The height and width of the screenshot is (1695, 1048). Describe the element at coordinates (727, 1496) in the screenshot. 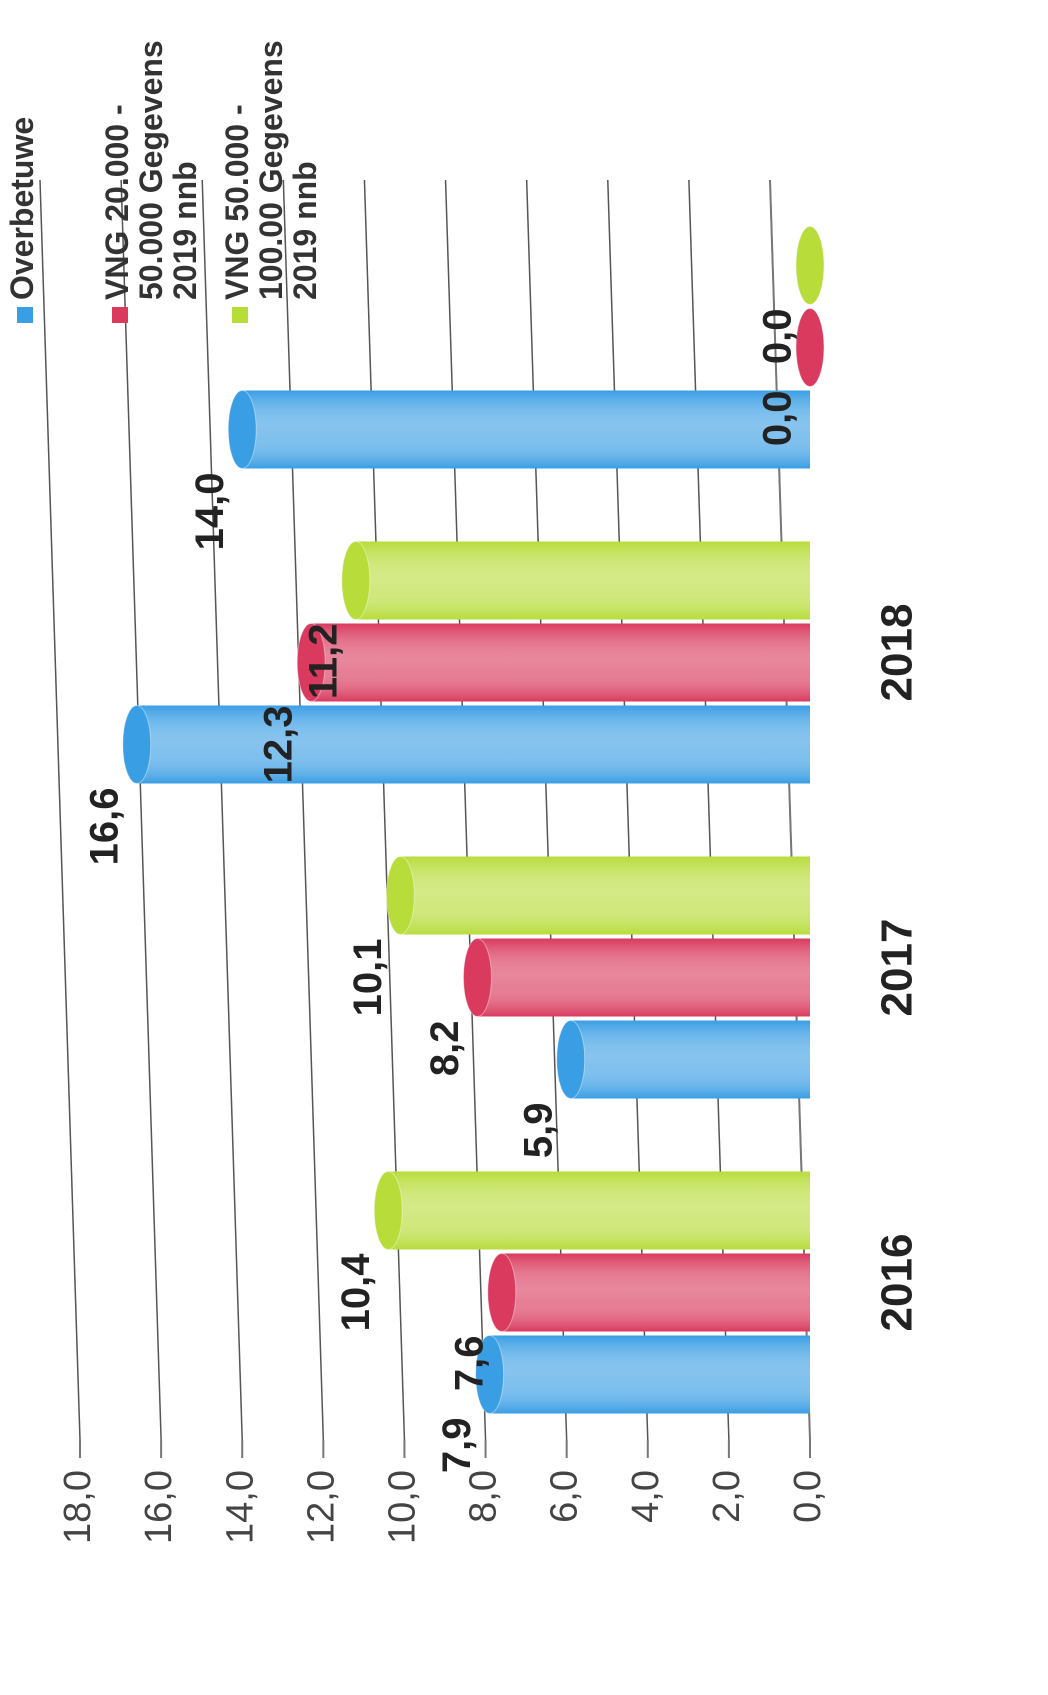

I see `y-tick-label: 2,0` at that location.